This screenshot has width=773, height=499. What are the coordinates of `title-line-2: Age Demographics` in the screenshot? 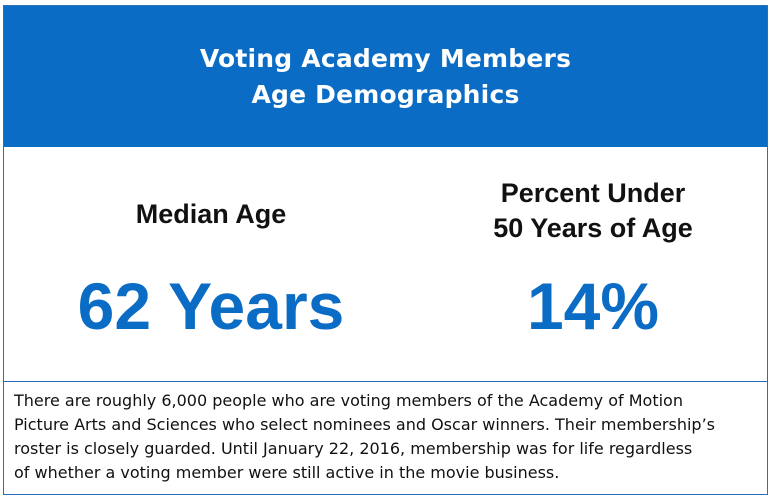 It's located at (385, 94).